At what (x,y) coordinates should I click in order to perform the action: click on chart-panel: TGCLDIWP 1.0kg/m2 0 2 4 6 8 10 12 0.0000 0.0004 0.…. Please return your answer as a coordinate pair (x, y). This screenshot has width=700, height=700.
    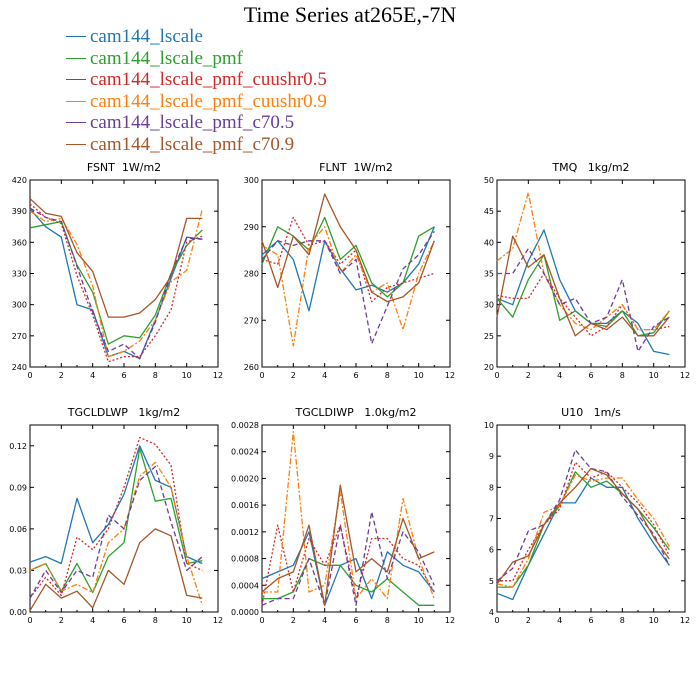
    Looking at the image, I should click on (343, 515).